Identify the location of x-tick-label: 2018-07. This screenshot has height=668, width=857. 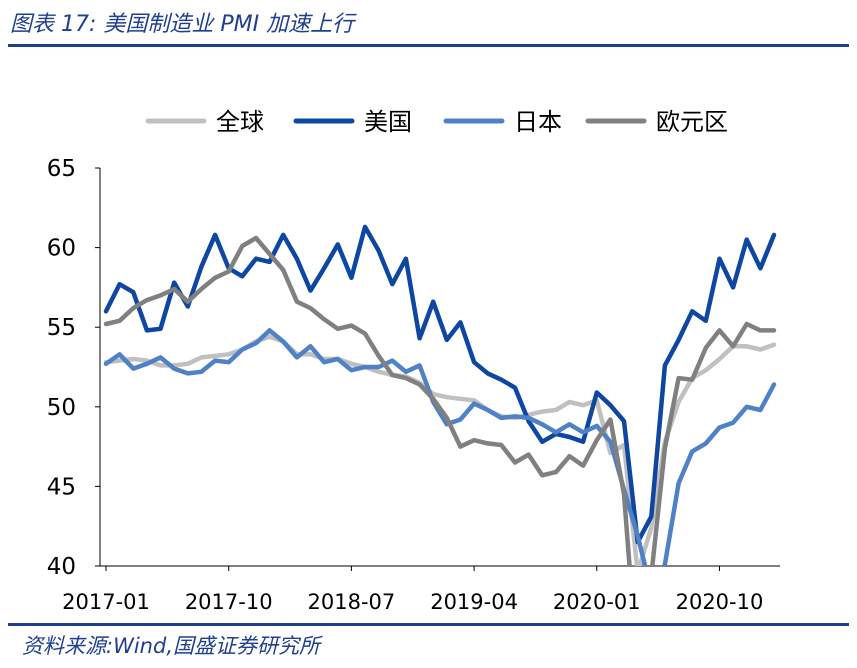
(352, 602).